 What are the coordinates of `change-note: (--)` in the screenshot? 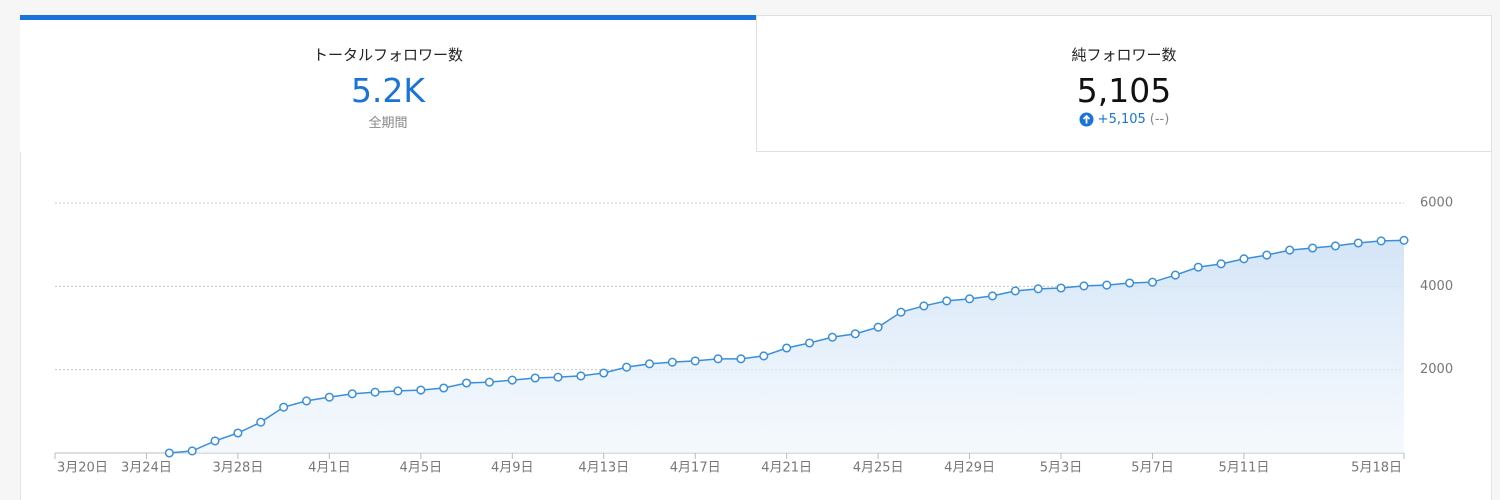 It's located at (1159, 119).